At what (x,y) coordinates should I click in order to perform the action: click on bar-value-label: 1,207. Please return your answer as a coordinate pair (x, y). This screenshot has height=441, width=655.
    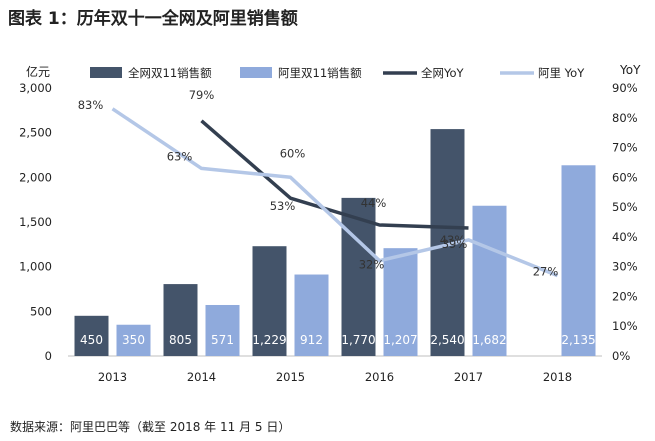
    Looking at the image, I should click on (400, 340).